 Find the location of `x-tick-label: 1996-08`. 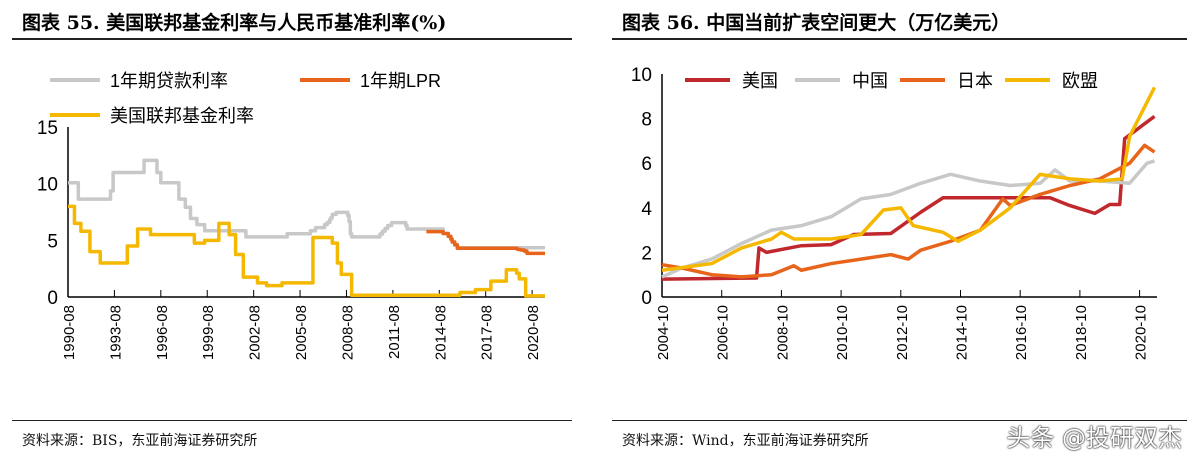

x-tick-label: 1996-08 is located at coordinates (162, 332).